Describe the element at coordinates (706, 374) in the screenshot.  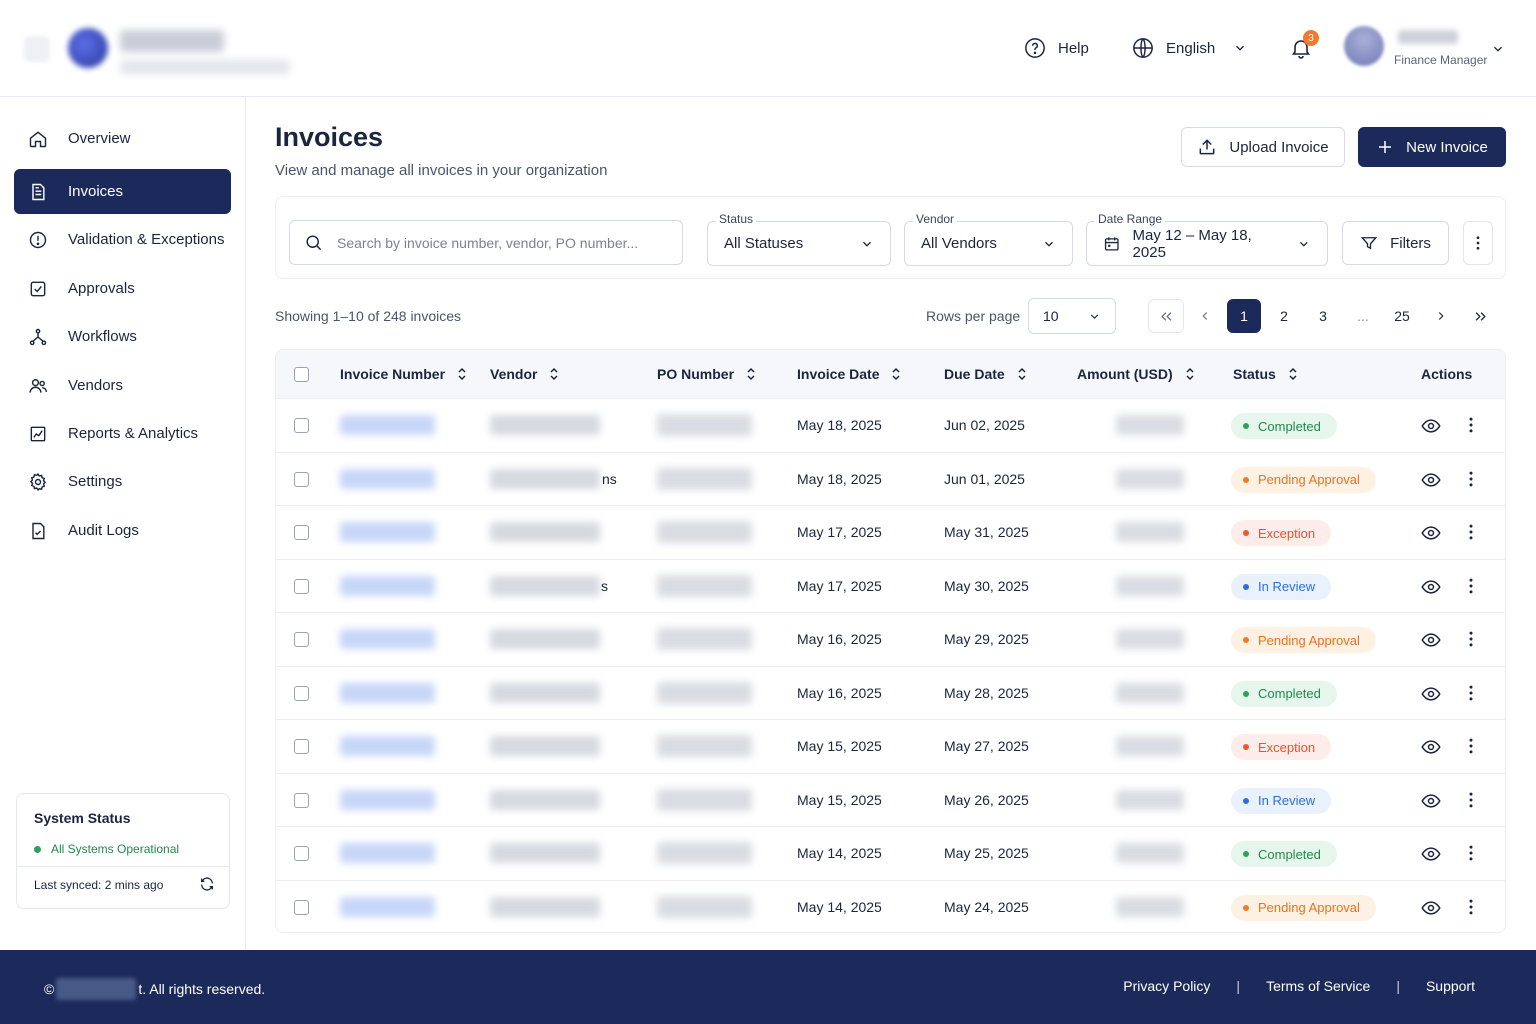
I see `column-header-po-number: PO Number` at that location.